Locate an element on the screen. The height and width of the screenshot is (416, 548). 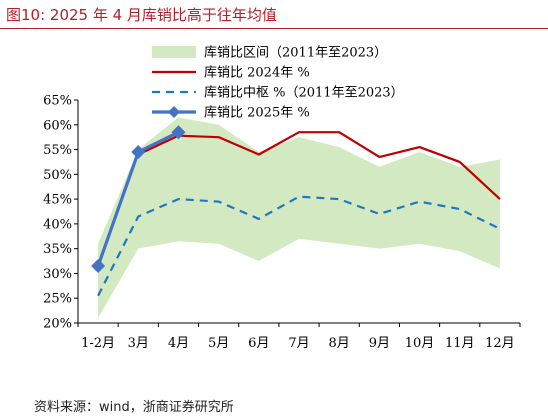
legend-swatch-band is located at coordinates (174, 52).